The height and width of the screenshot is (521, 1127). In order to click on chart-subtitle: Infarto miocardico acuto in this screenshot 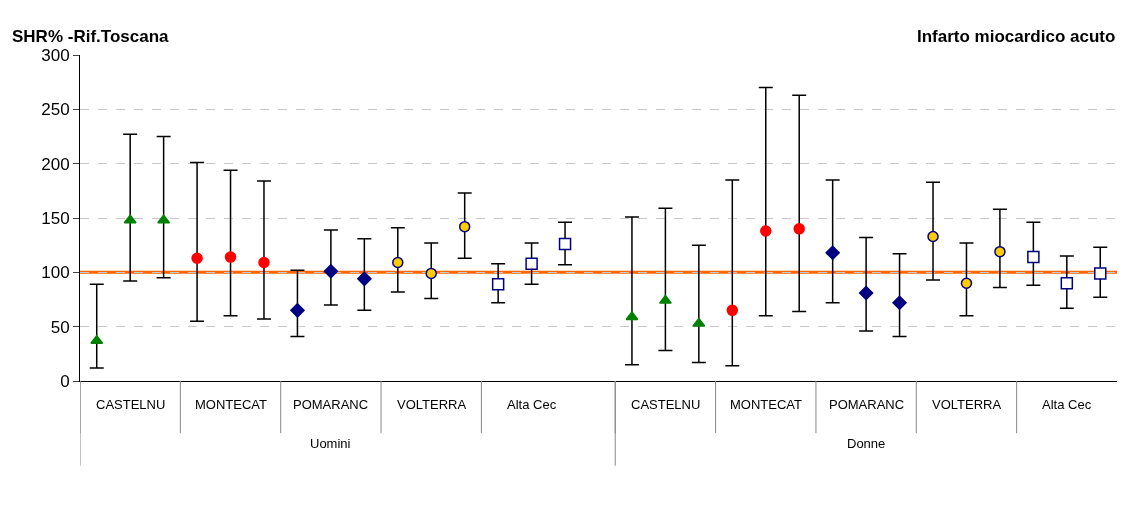, I will do `click(1016, 36)`.